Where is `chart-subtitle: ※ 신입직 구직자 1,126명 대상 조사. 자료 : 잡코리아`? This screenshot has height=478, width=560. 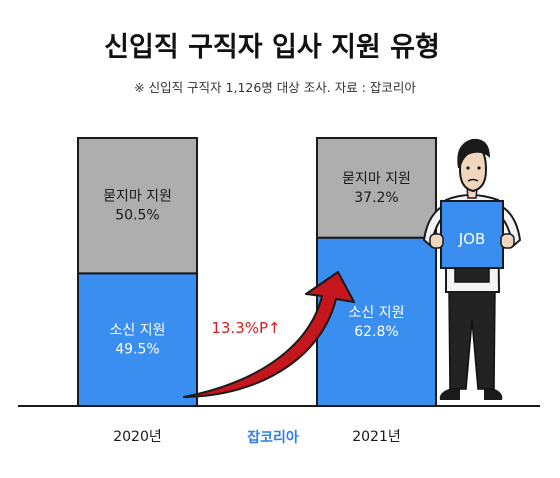
chart-subtitle: ※ 신입직 구직자 1,126명 대상 조사. 자료 : 잡코리아 is located at coordinates (275, 87).